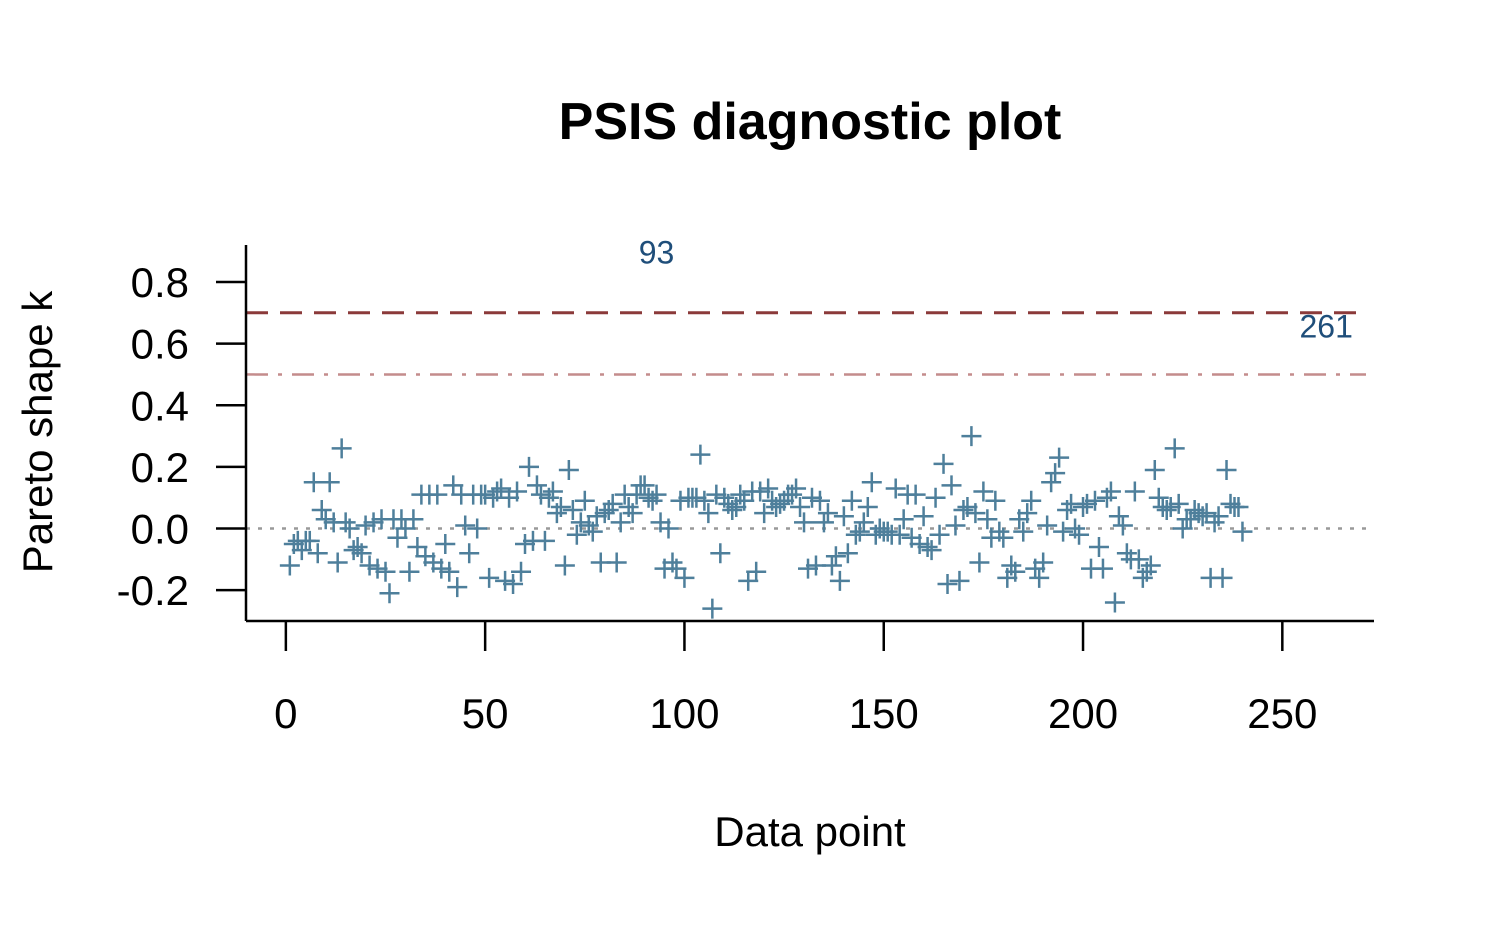  I want to click on x-tick-label: 200, so click(1083, 713).